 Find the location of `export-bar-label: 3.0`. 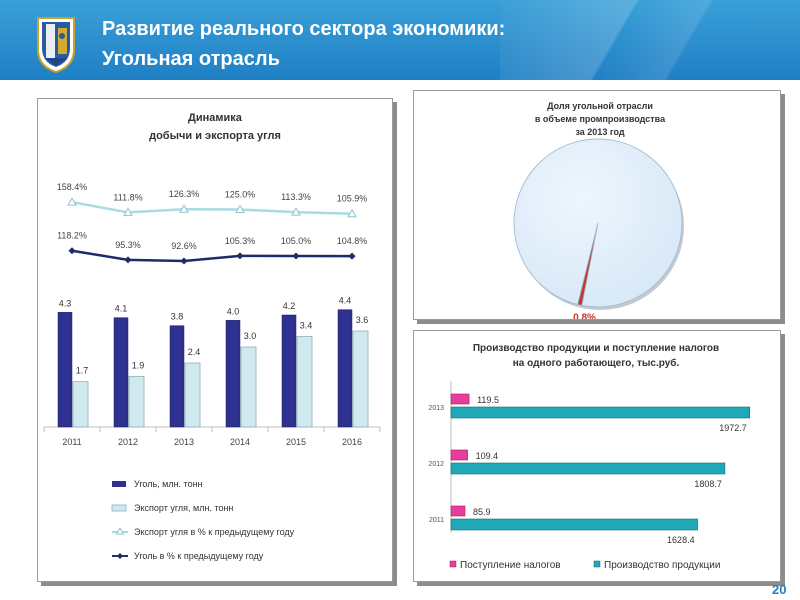

export-bar-label: 3.0 is located at coordinates (250, 336).